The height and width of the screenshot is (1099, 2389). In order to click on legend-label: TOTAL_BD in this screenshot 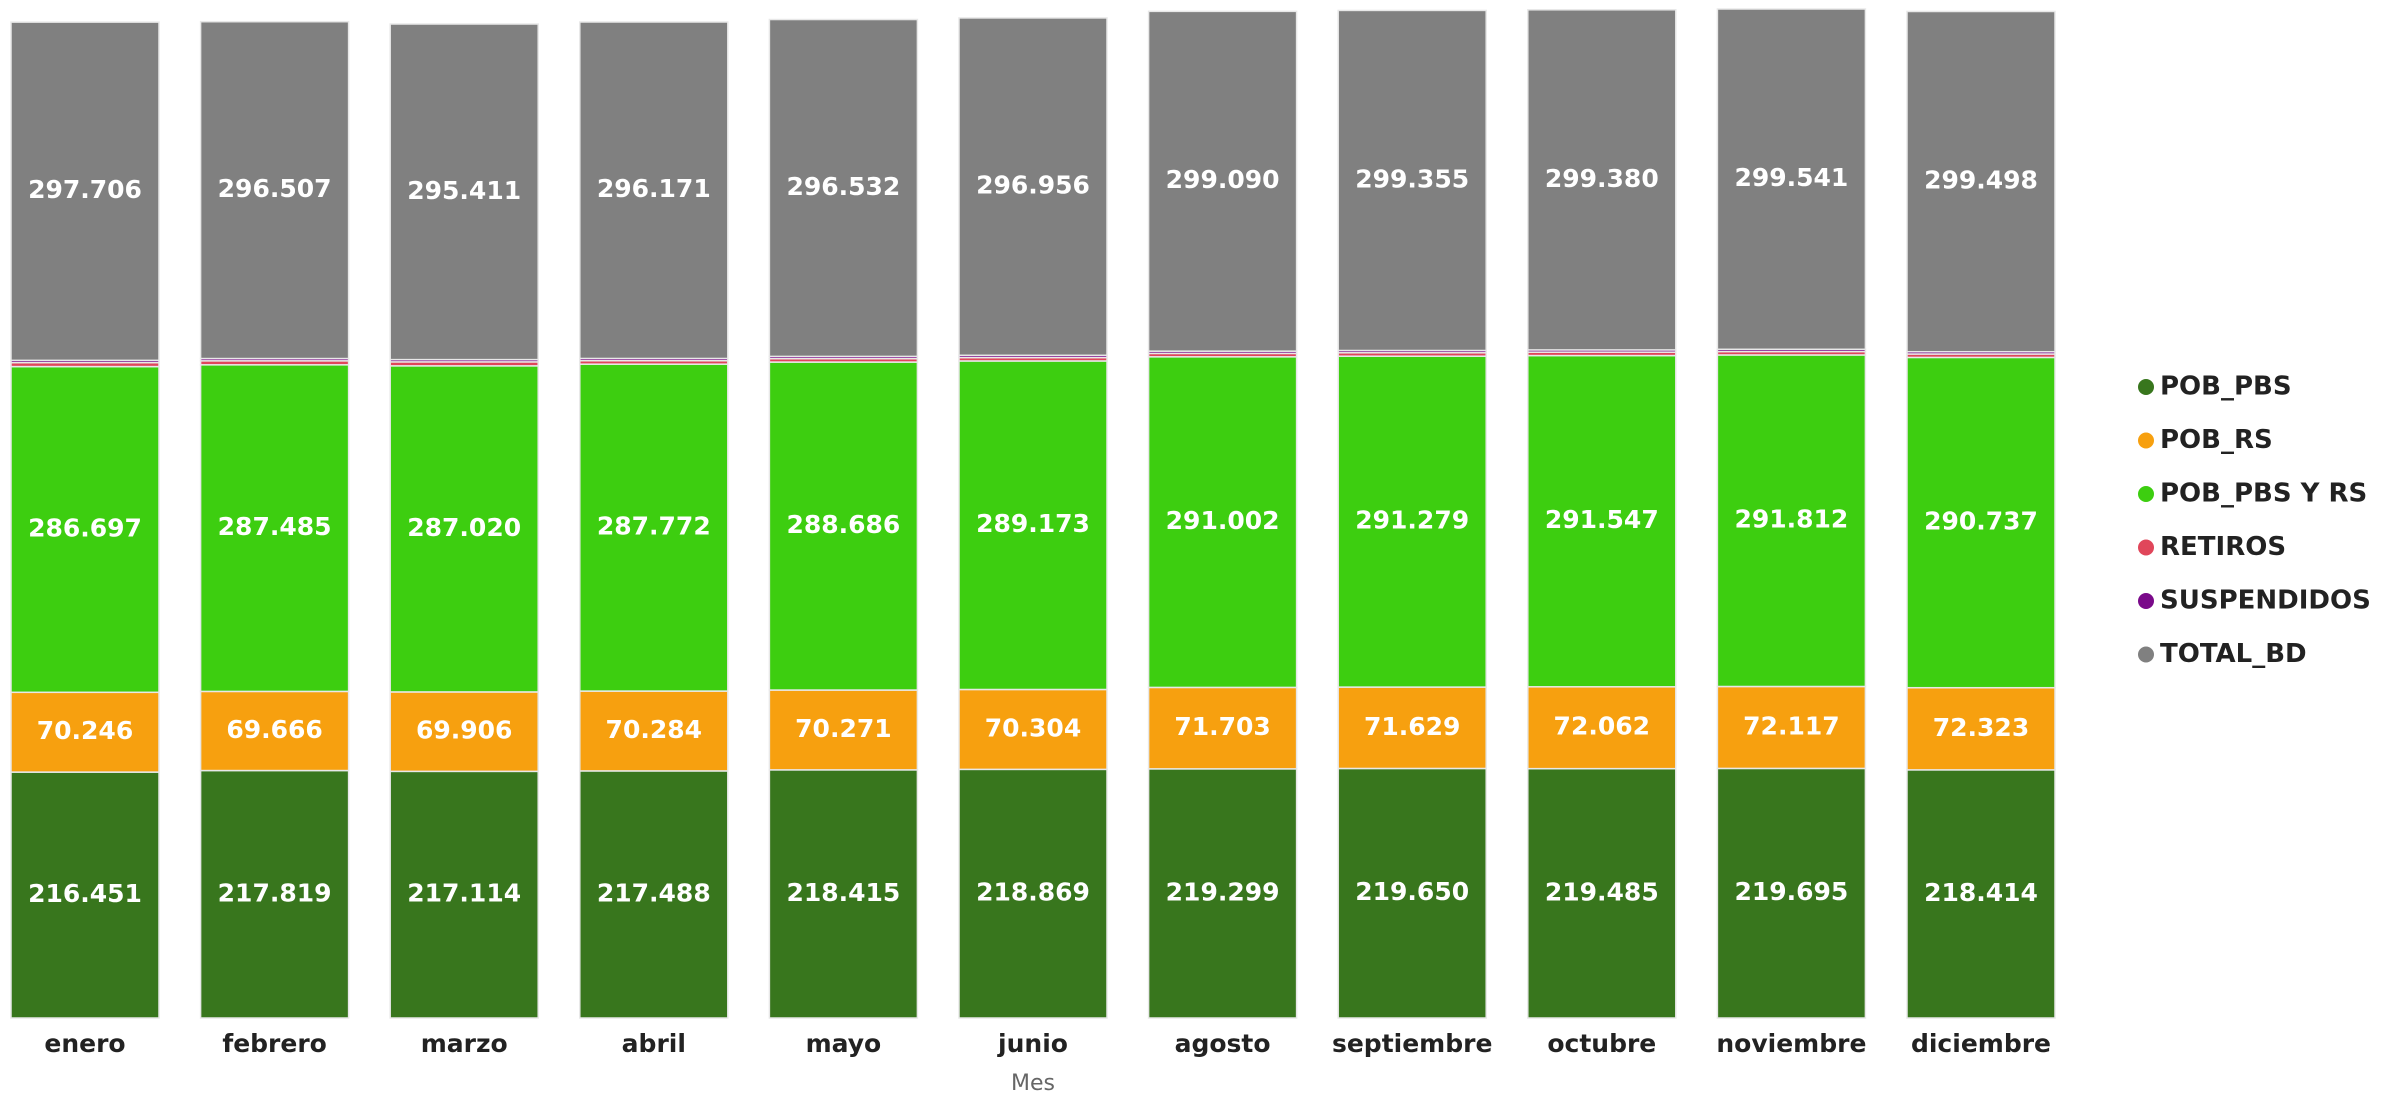, I will do `click(2233, 654)`.